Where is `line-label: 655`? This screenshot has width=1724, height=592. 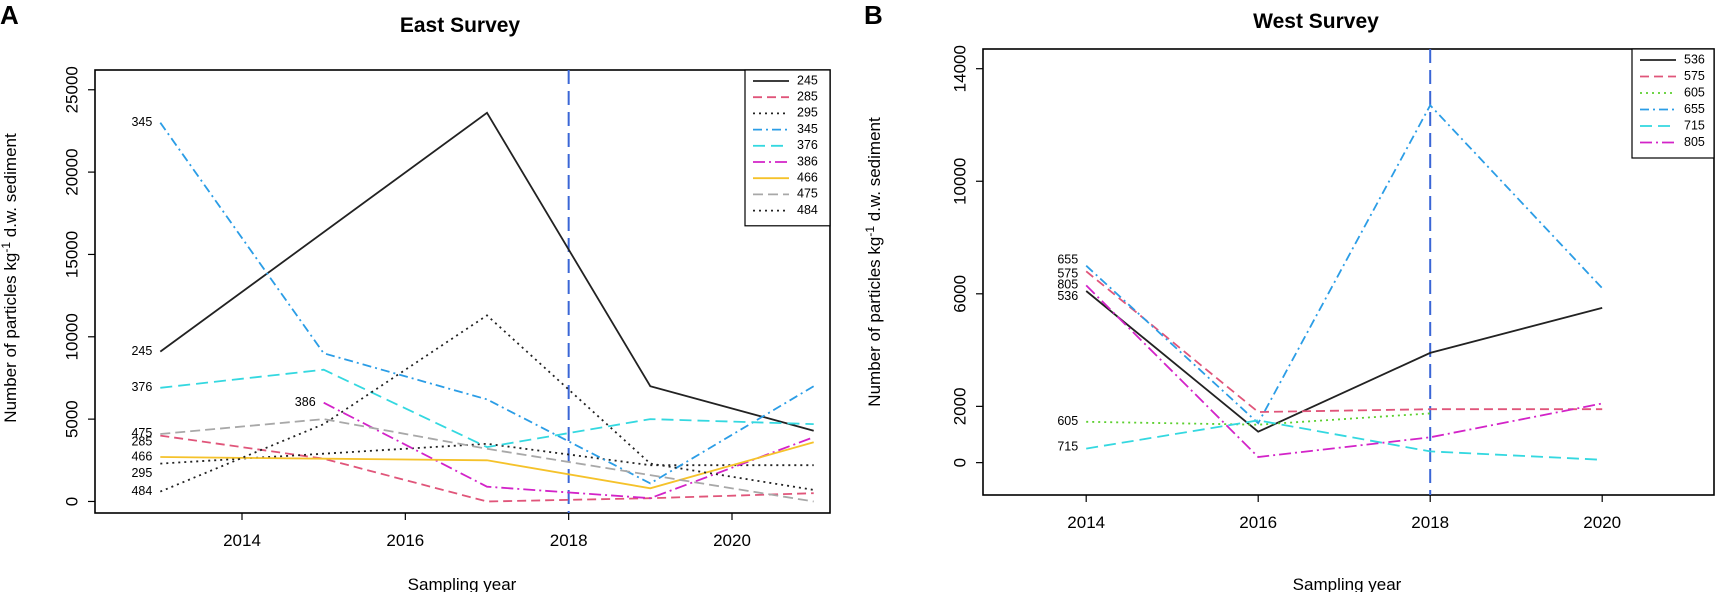 line-label: 655 is located at coordinates (1067, 259).